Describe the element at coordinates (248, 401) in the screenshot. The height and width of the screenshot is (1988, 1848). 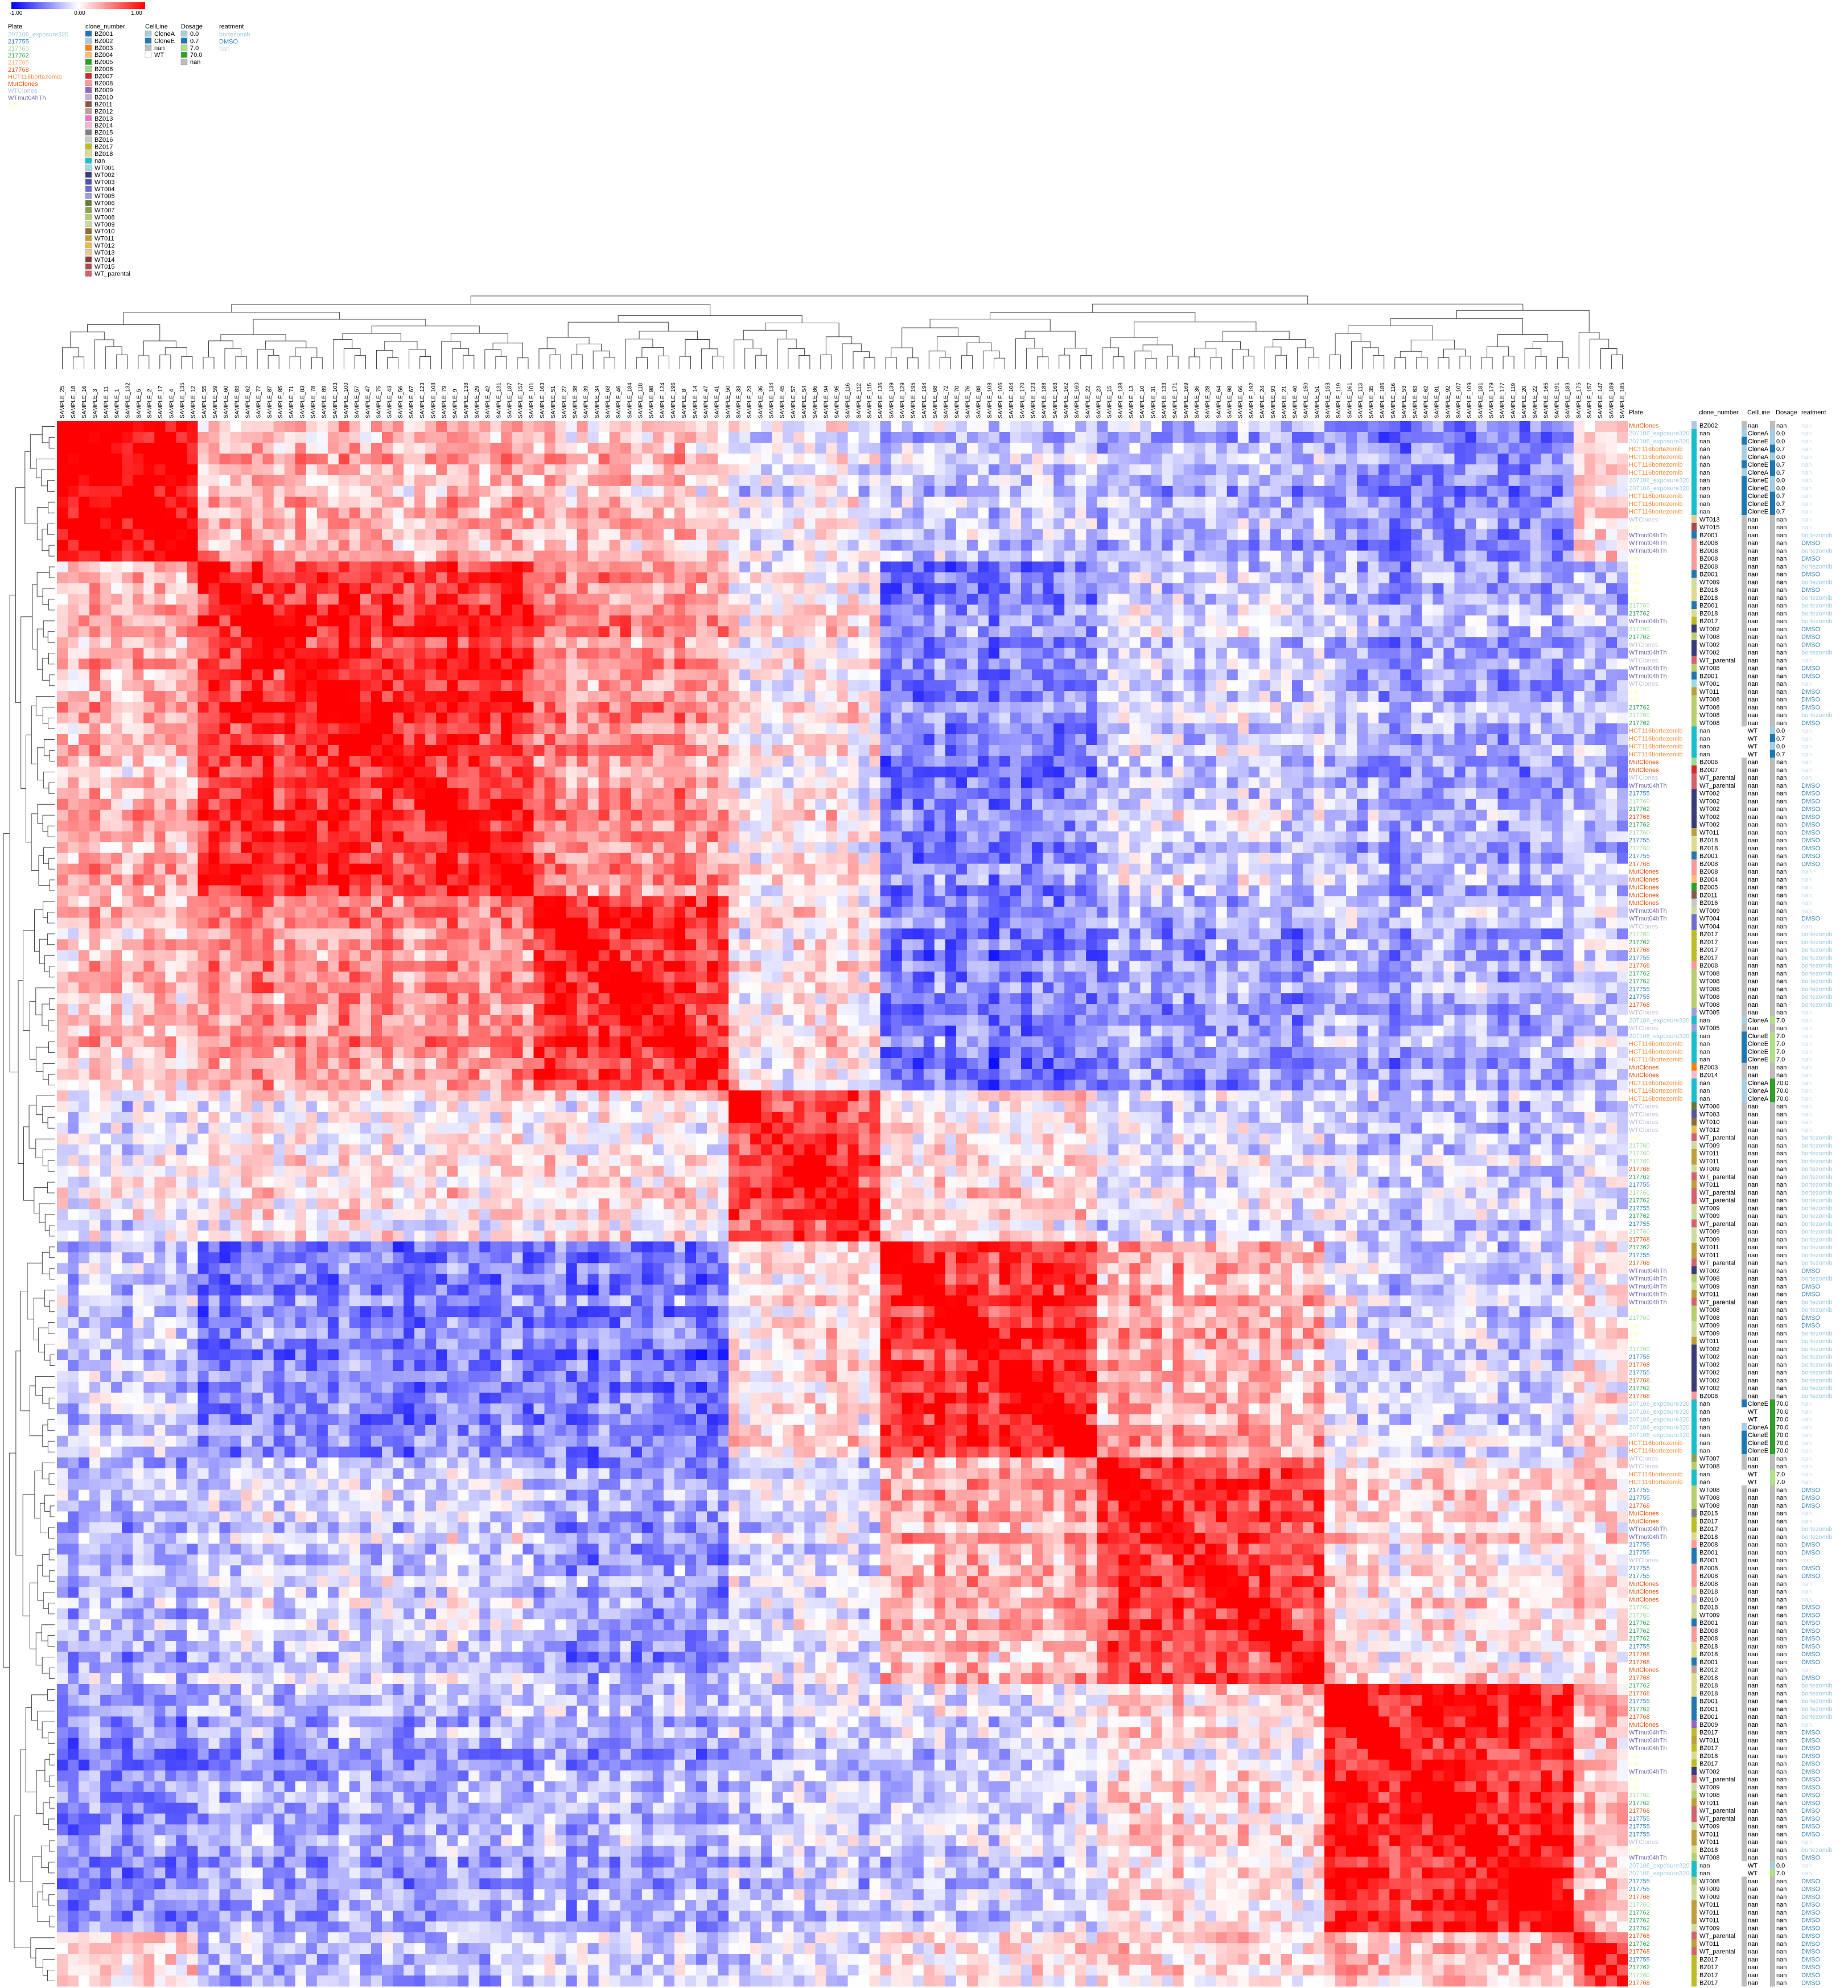
I see `x-tick-label: SAMPLE_62` at that location.